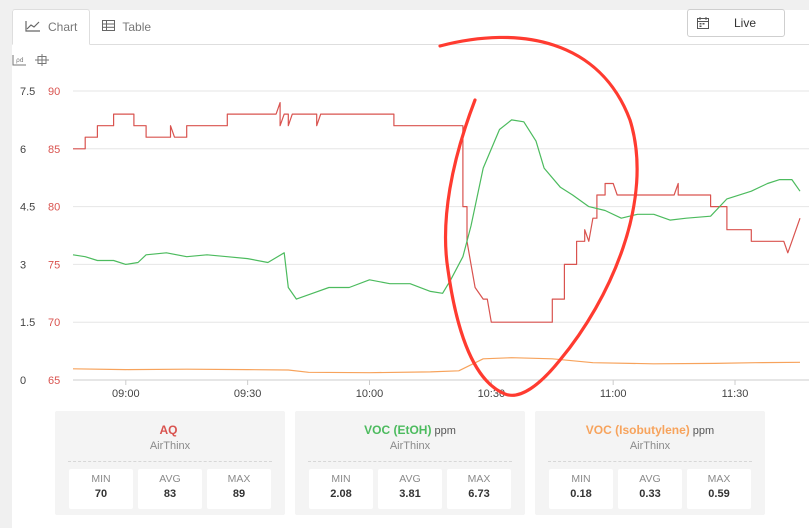 Image resolution: width=809 pixels, height=528 pixels. I want to click on chart-toolbar: ρd, so click(31, 62).